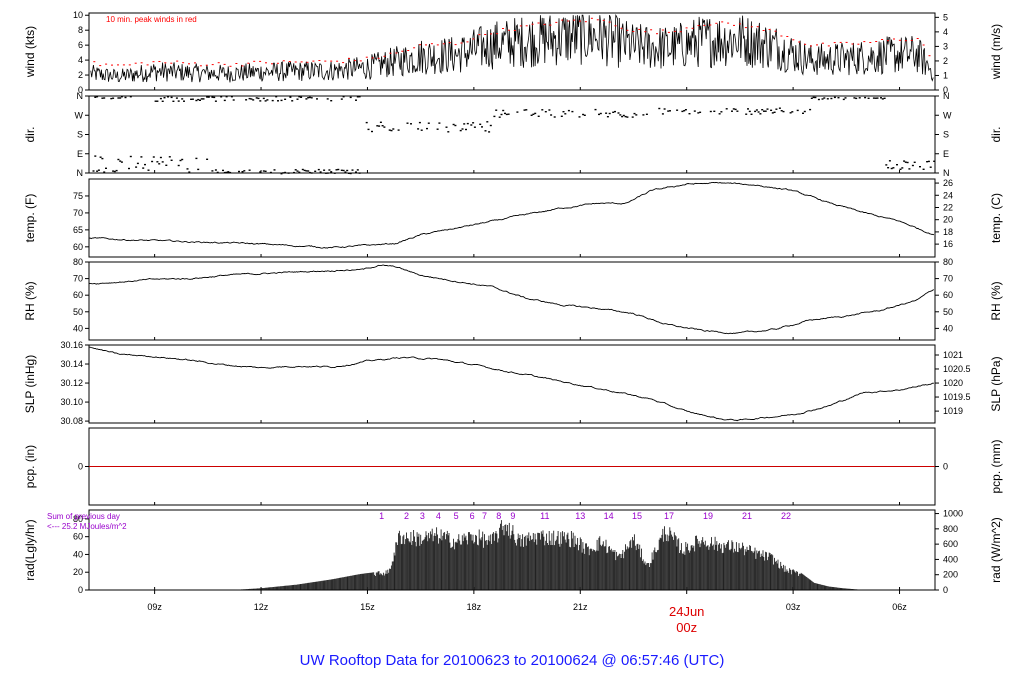  Describe the element at coordinates (708, 516) in the screenshot. I see `rad-hour-label: 19` at that location.